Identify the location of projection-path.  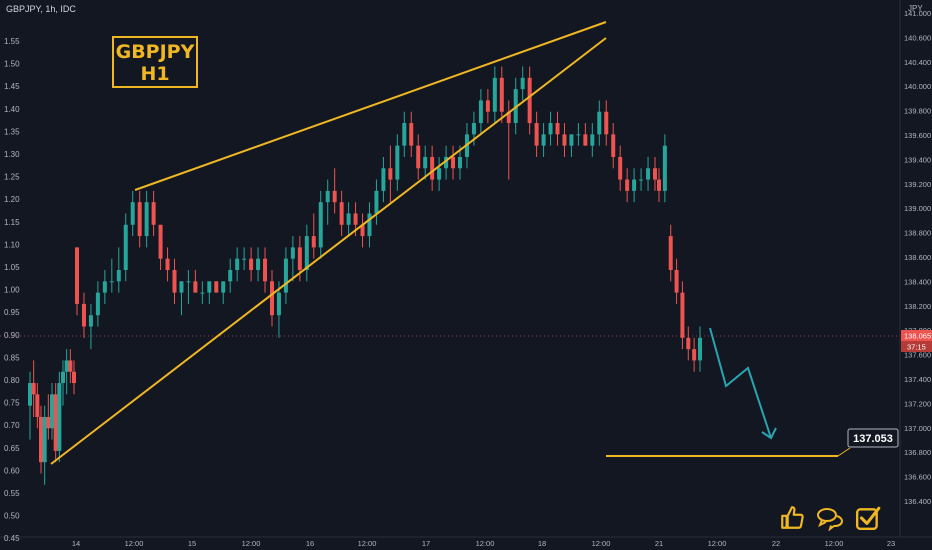
(740, 383).